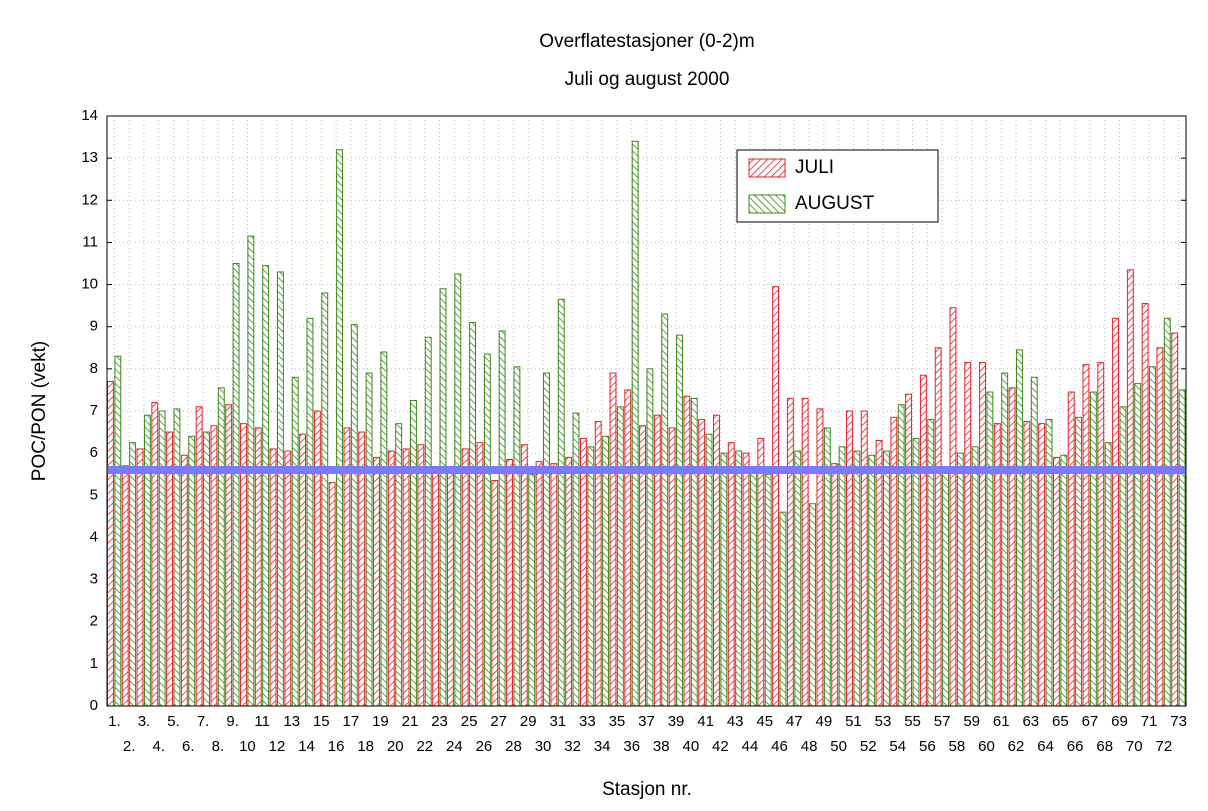  What do you see at coordinates (912, 721) in the screenshot?
I see `x-tick-label: 55` at bounding box center [912, 721].